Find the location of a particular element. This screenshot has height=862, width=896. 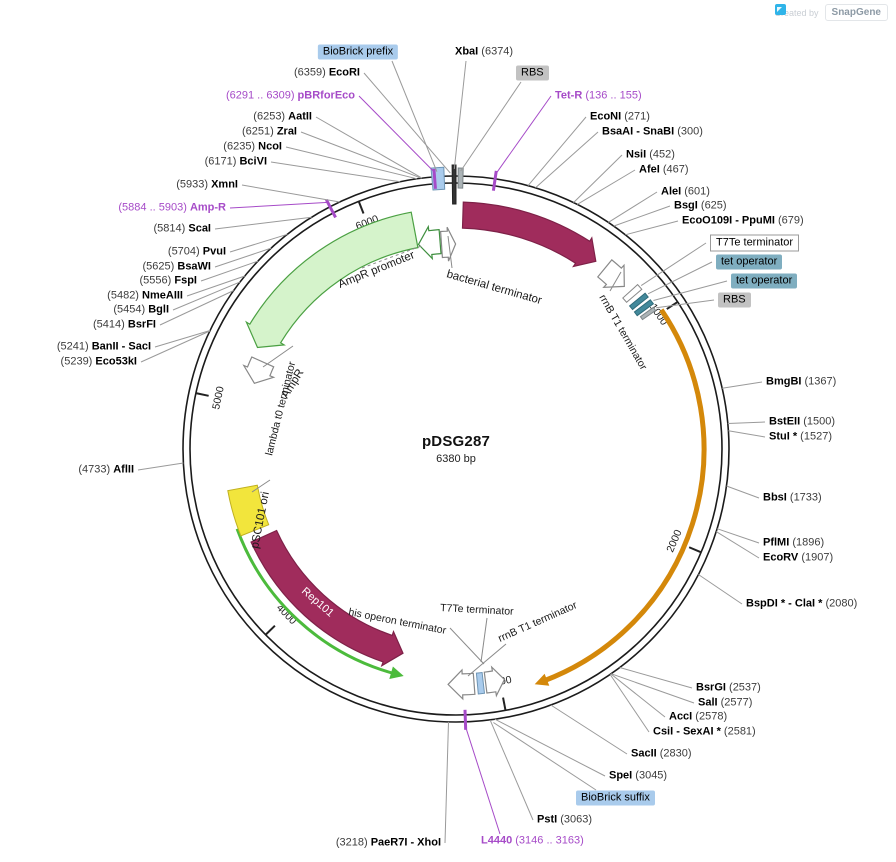

feature-label-t7te-terminator: T7Te terminator is located at coordinates (477, 610).